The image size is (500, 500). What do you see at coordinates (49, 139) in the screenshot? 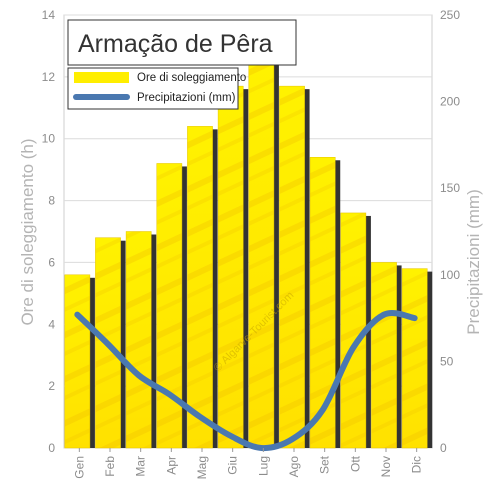
I see `y-tick-label-left: 10` at bounding box center [49, 139].